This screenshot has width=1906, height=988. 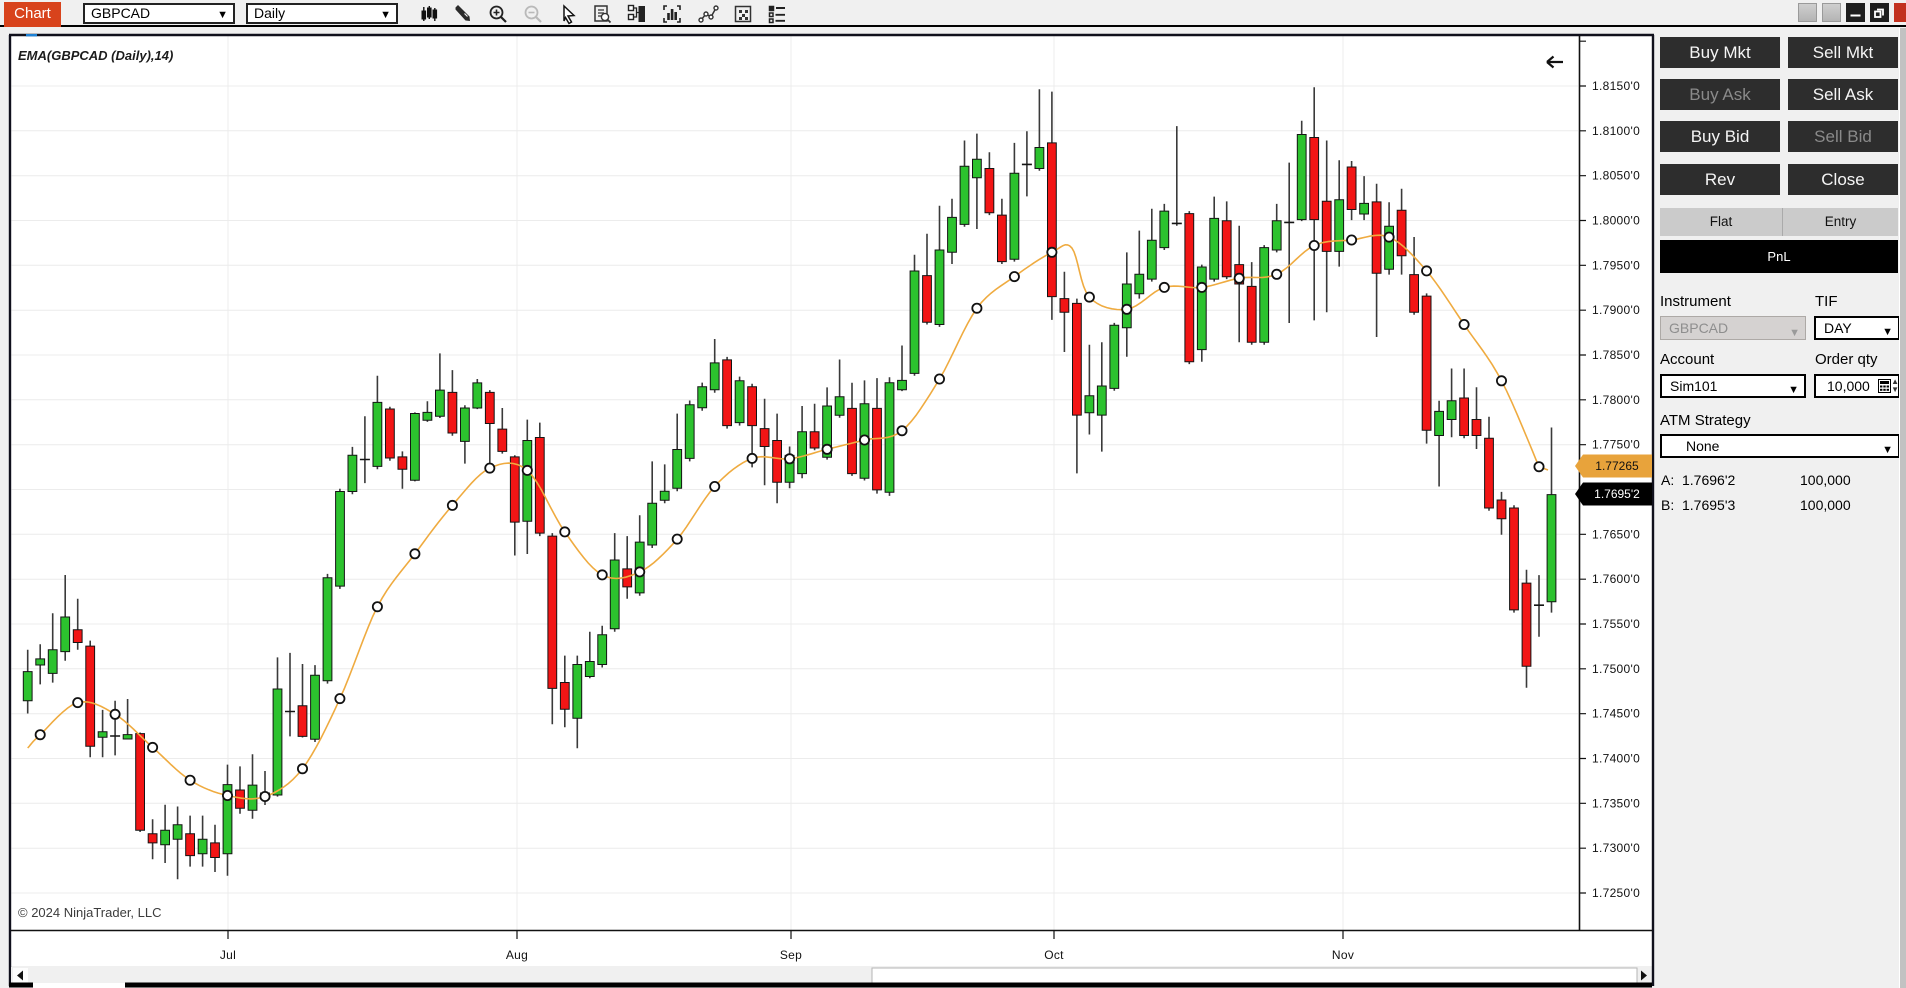 I want to click on svg-text: 1.8000'0, so click(x=1616, y=221).